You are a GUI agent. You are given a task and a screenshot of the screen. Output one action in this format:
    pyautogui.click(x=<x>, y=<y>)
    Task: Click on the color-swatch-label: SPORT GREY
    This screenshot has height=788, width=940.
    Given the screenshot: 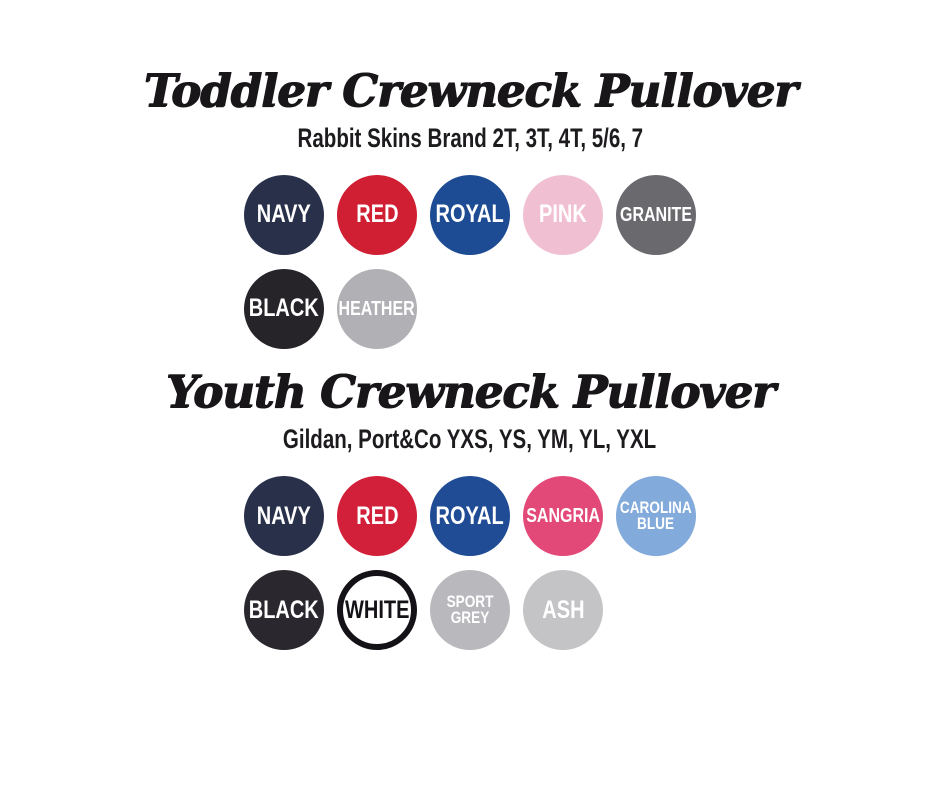 What is the action you would take?
    pyautogui.click(x=470, y=610)
    